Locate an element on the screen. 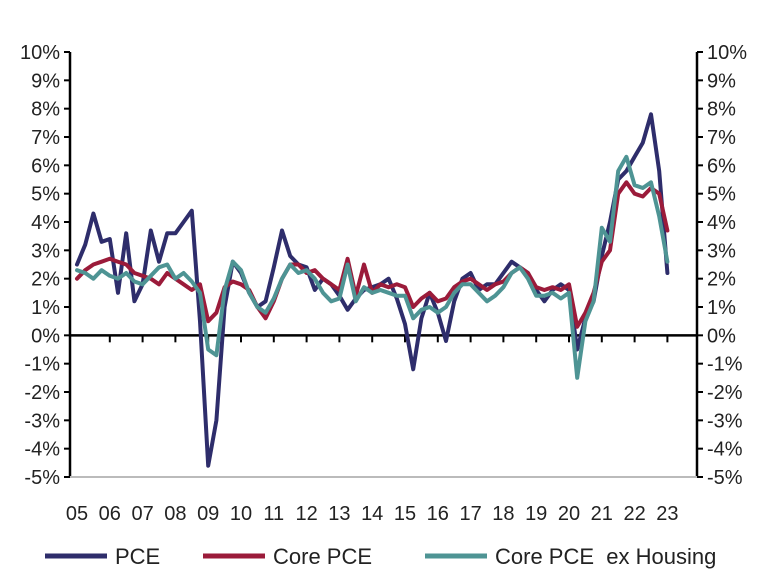 The width and height of the screenshot is (776, 579). legend-label: PCE is located at coordinates (137, 556).